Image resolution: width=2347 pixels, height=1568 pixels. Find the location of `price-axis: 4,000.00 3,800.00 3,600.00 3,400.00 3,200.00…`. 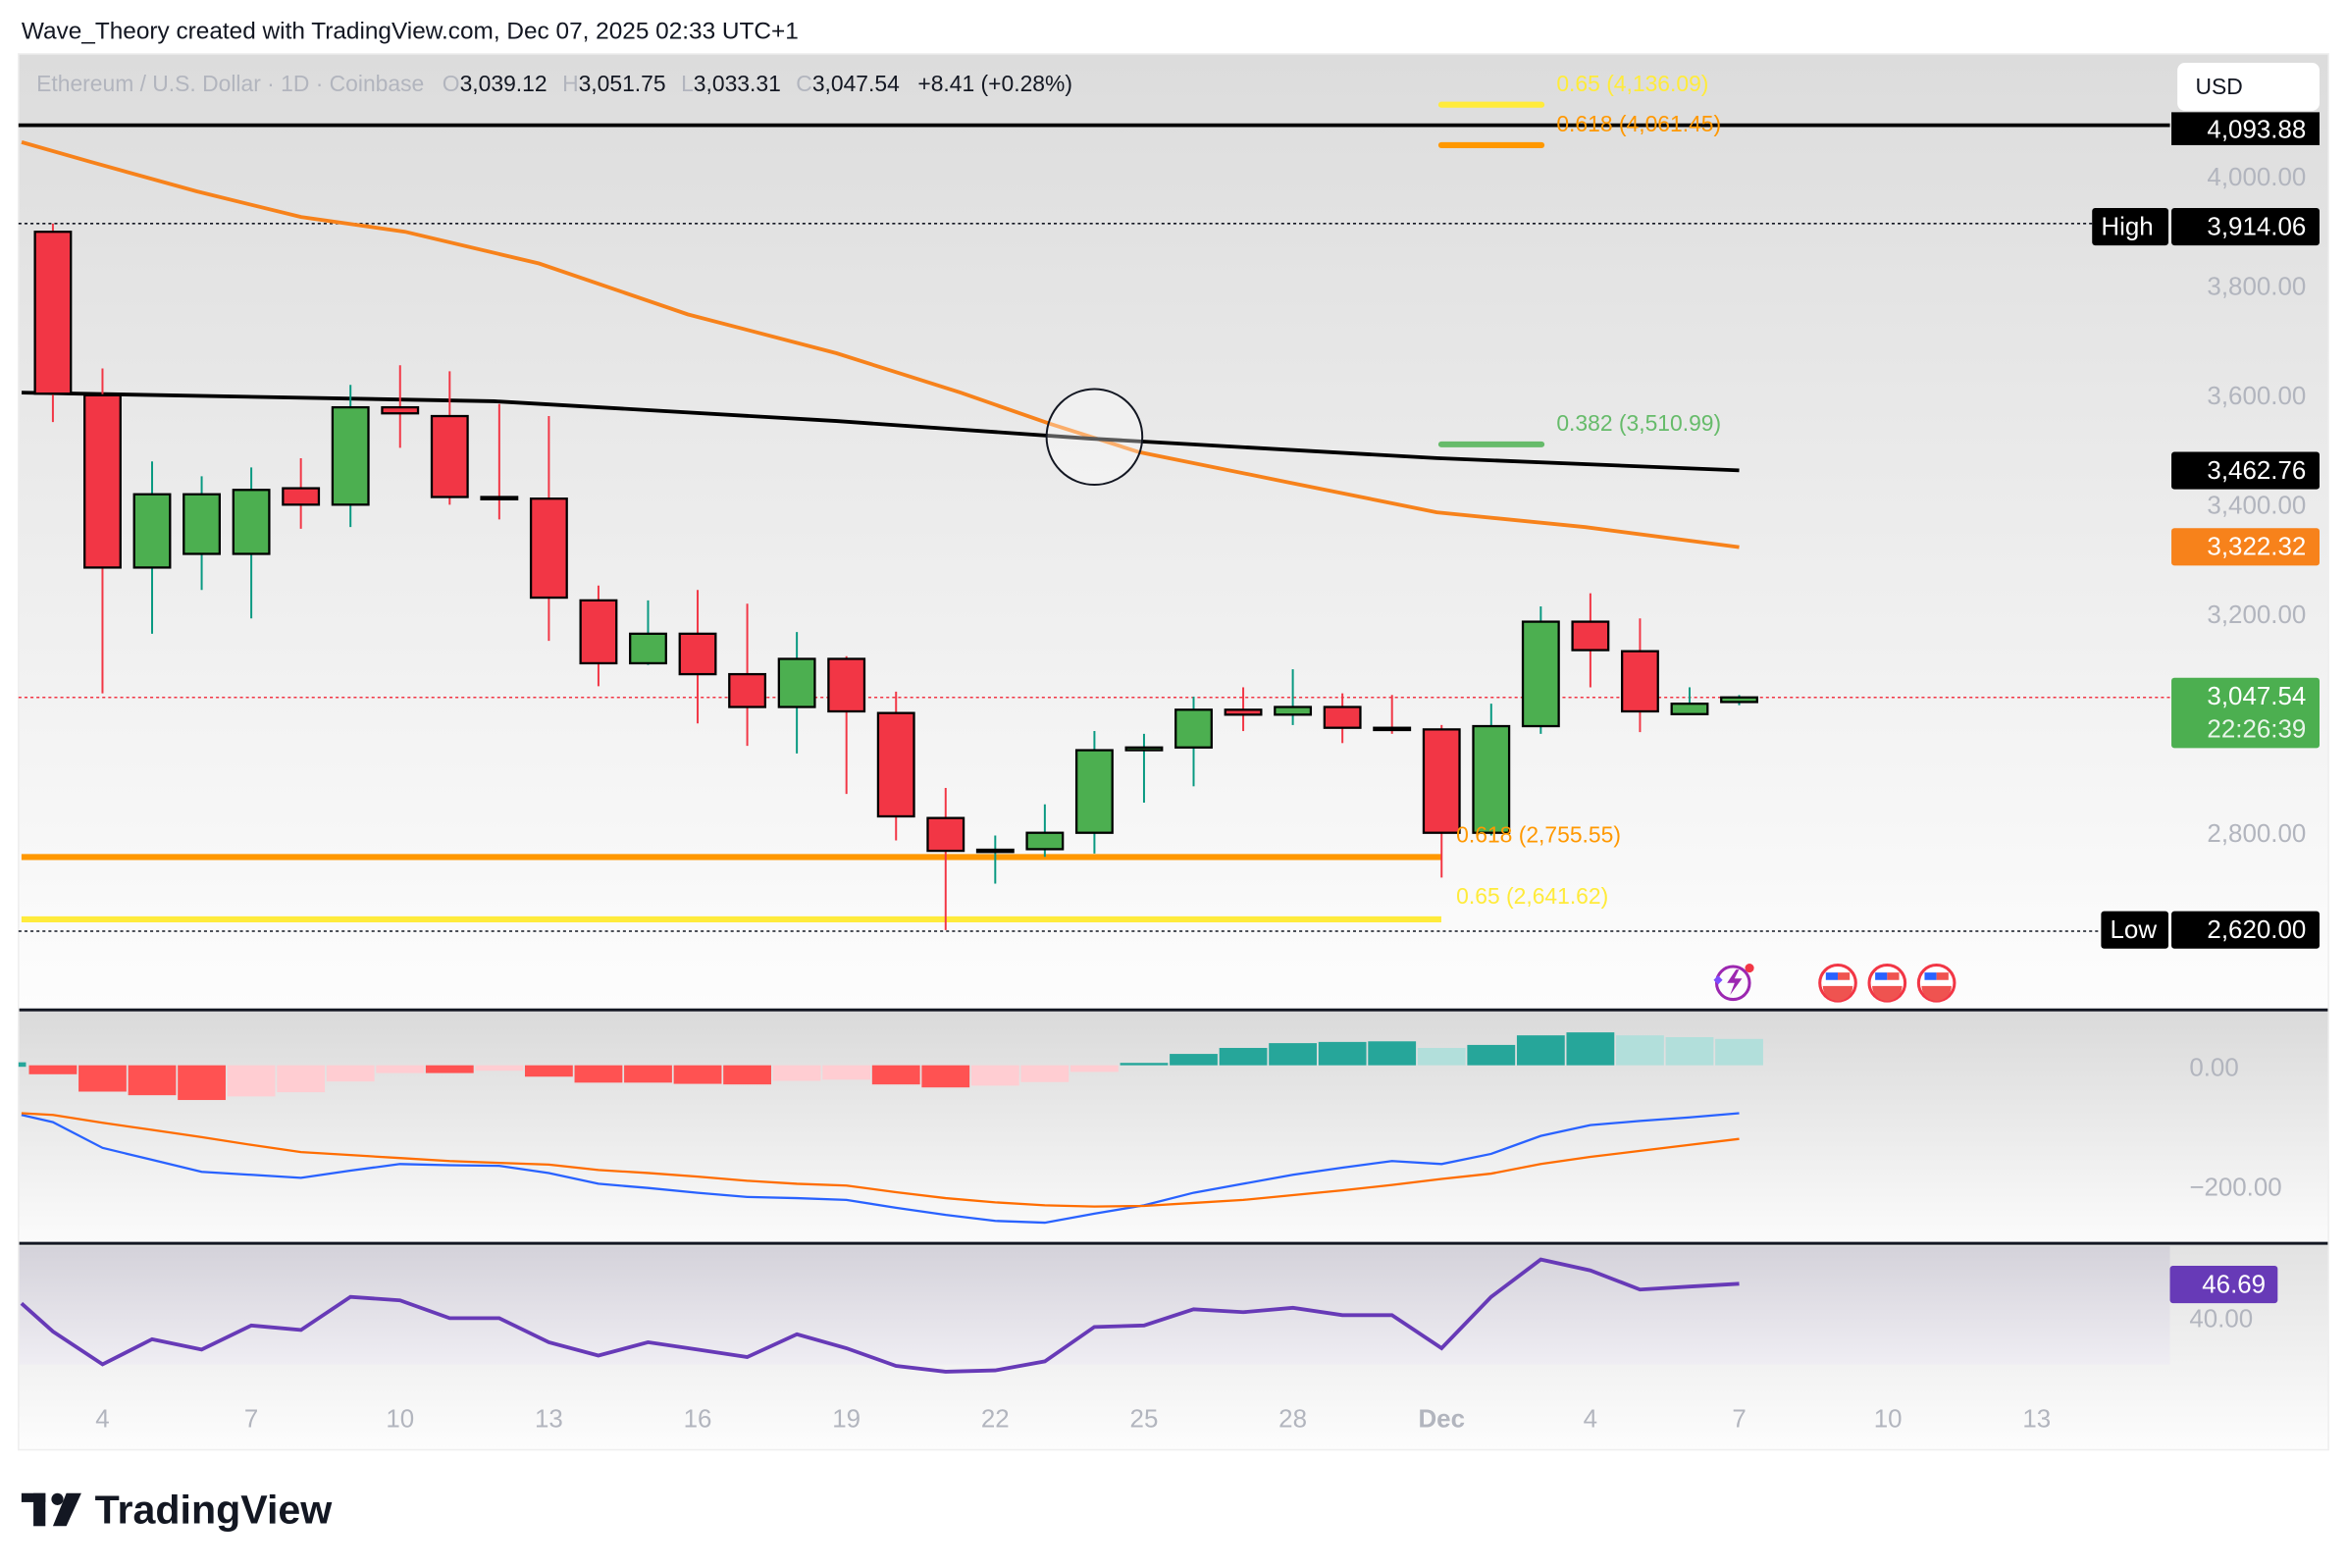

price-axis: 4,000.00 3,800.00 3,600.00 3,400.00 3,200.00… is located at coordinates (2256, 506).